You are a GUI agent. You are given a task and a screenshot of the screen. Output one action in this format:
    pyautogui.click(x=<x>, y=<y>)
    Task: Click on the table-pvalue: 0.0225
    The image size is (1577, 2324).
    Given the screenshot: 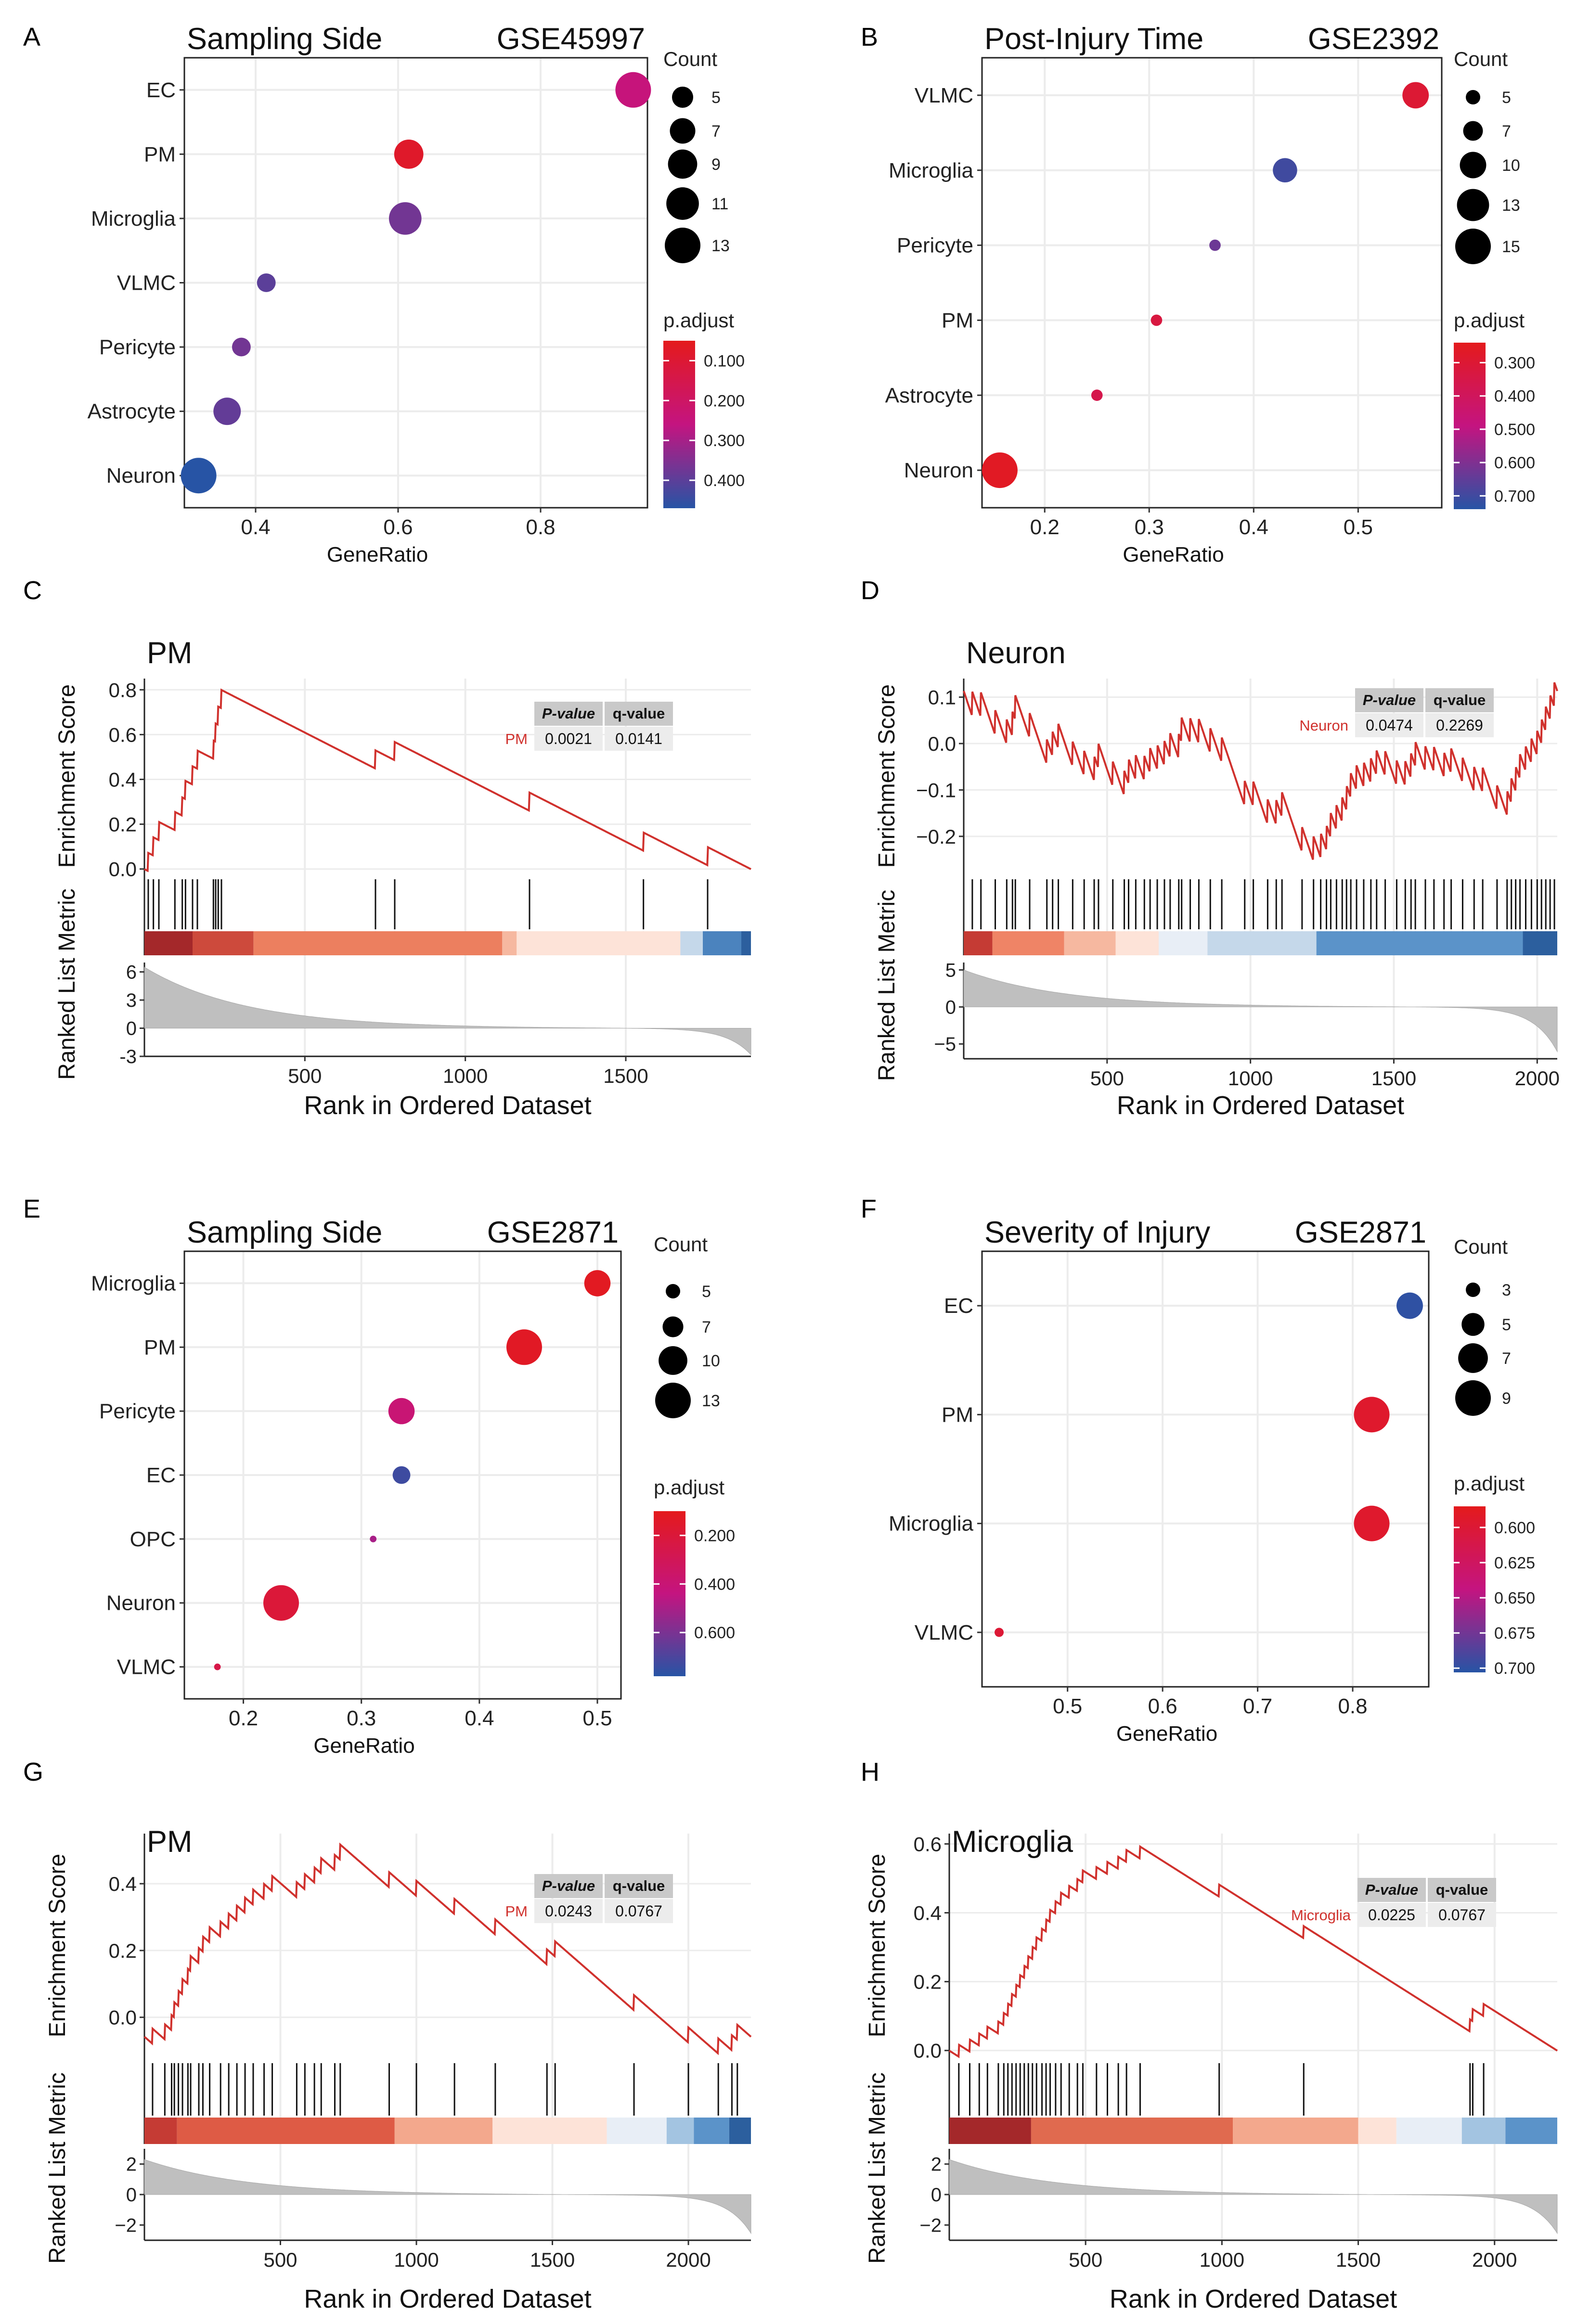 What is the action you would take?
    pyautogui.click(x=1391, y=1915)
    